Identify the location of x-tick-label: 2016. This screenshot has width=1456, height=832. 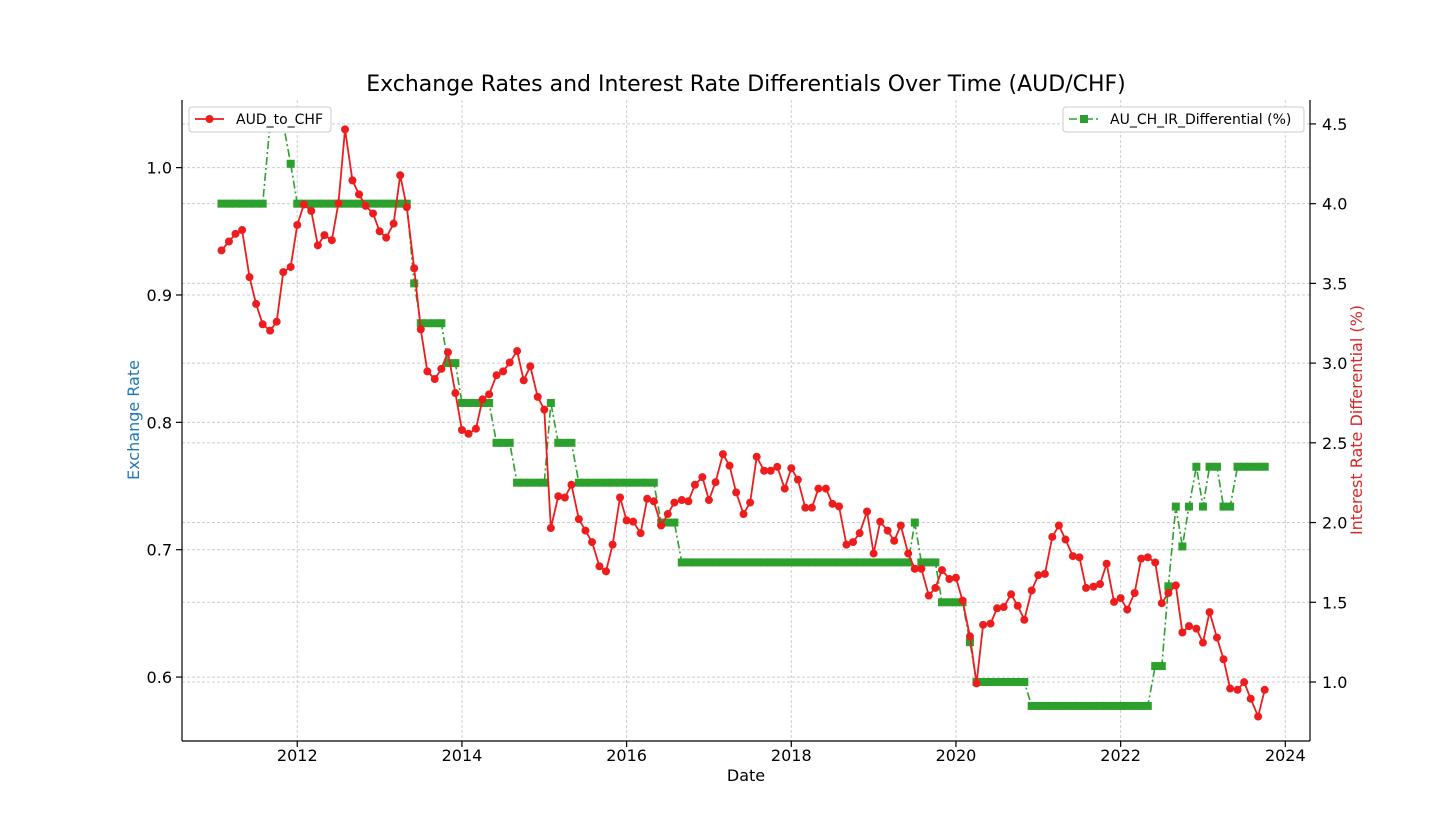
(626, 755).